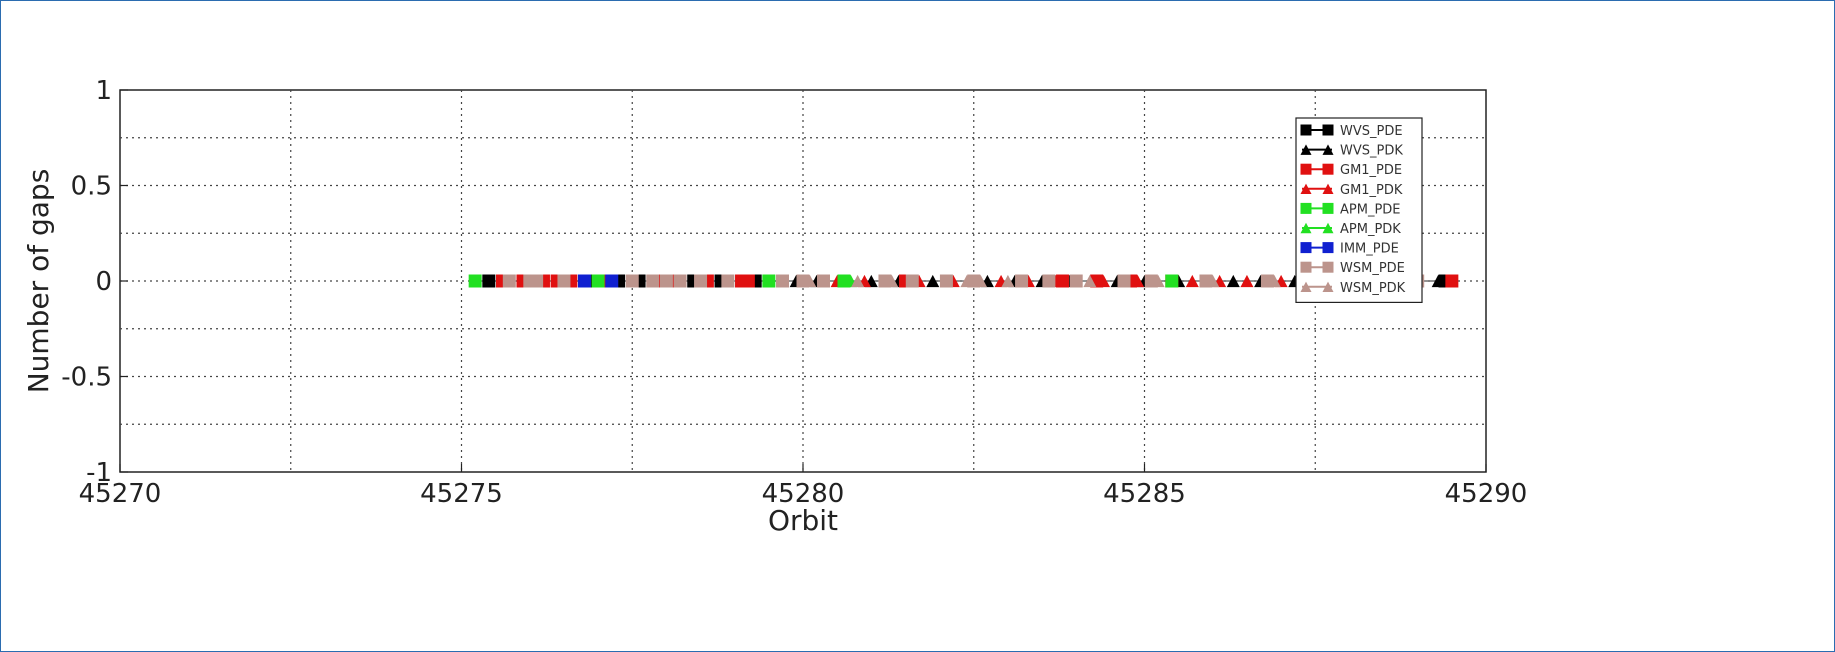  I want to click on y-axis-label: Number of gaps, so click(38, 281).